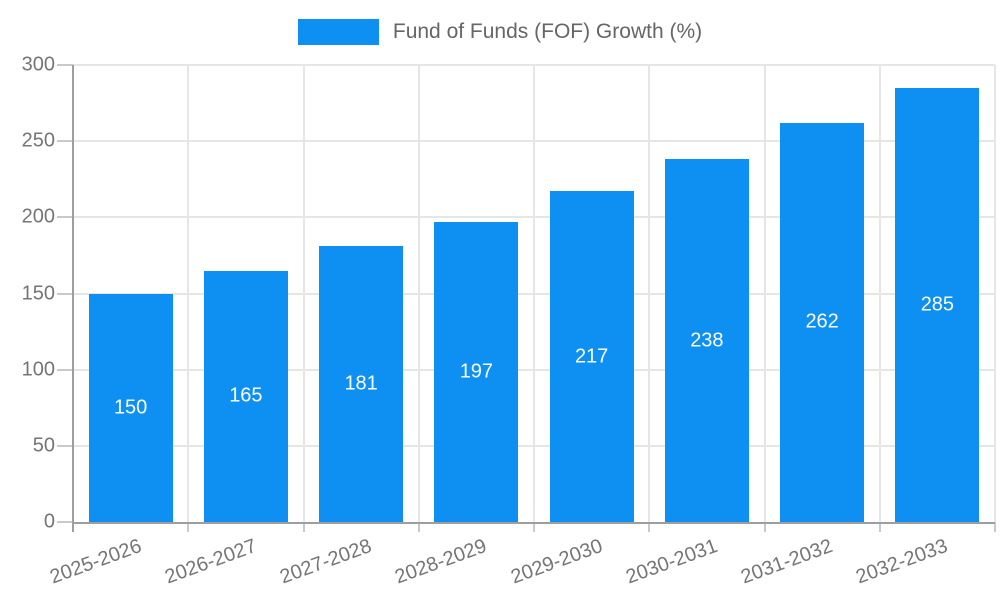  Describe the element at coordinates (38, 293) in the screenshot. I see `y-axis-tick-label: 150` at that location.